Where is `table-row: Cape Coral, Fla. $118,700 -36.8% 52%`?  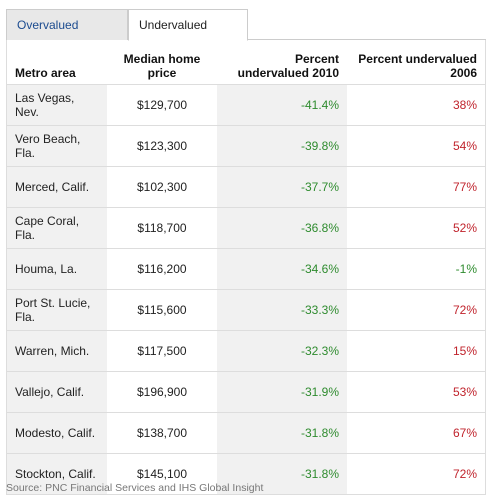 table-row: Cape Coral, Fla. $118,700 -36.8% 52% is located at coordinates (246, 228).